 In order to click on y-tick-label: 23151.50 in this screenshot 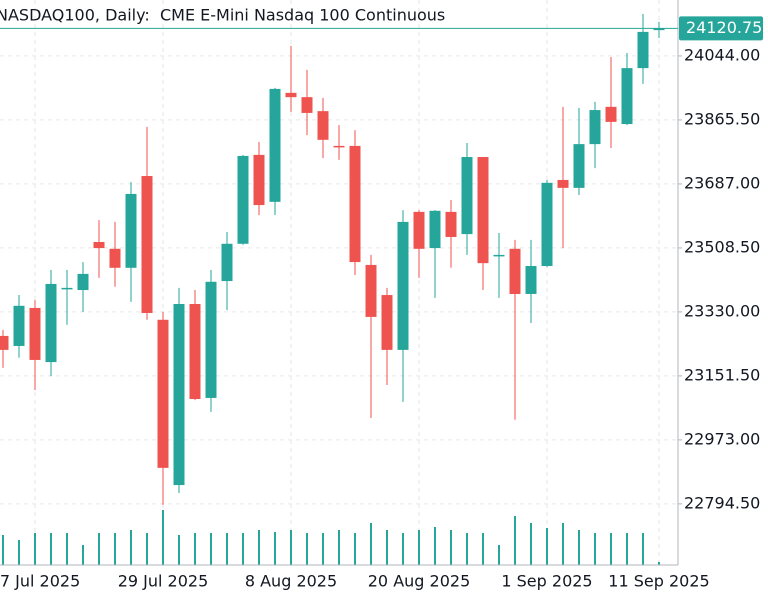, I will do `click(722, 374)`.